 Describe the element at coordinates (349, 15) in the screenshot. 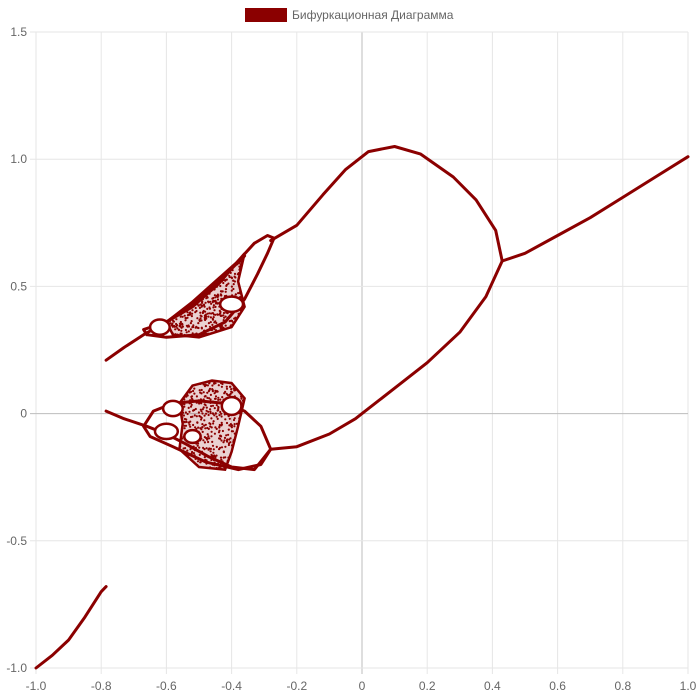

I see `legend: Бифуркационная Диаграмма` at that location.